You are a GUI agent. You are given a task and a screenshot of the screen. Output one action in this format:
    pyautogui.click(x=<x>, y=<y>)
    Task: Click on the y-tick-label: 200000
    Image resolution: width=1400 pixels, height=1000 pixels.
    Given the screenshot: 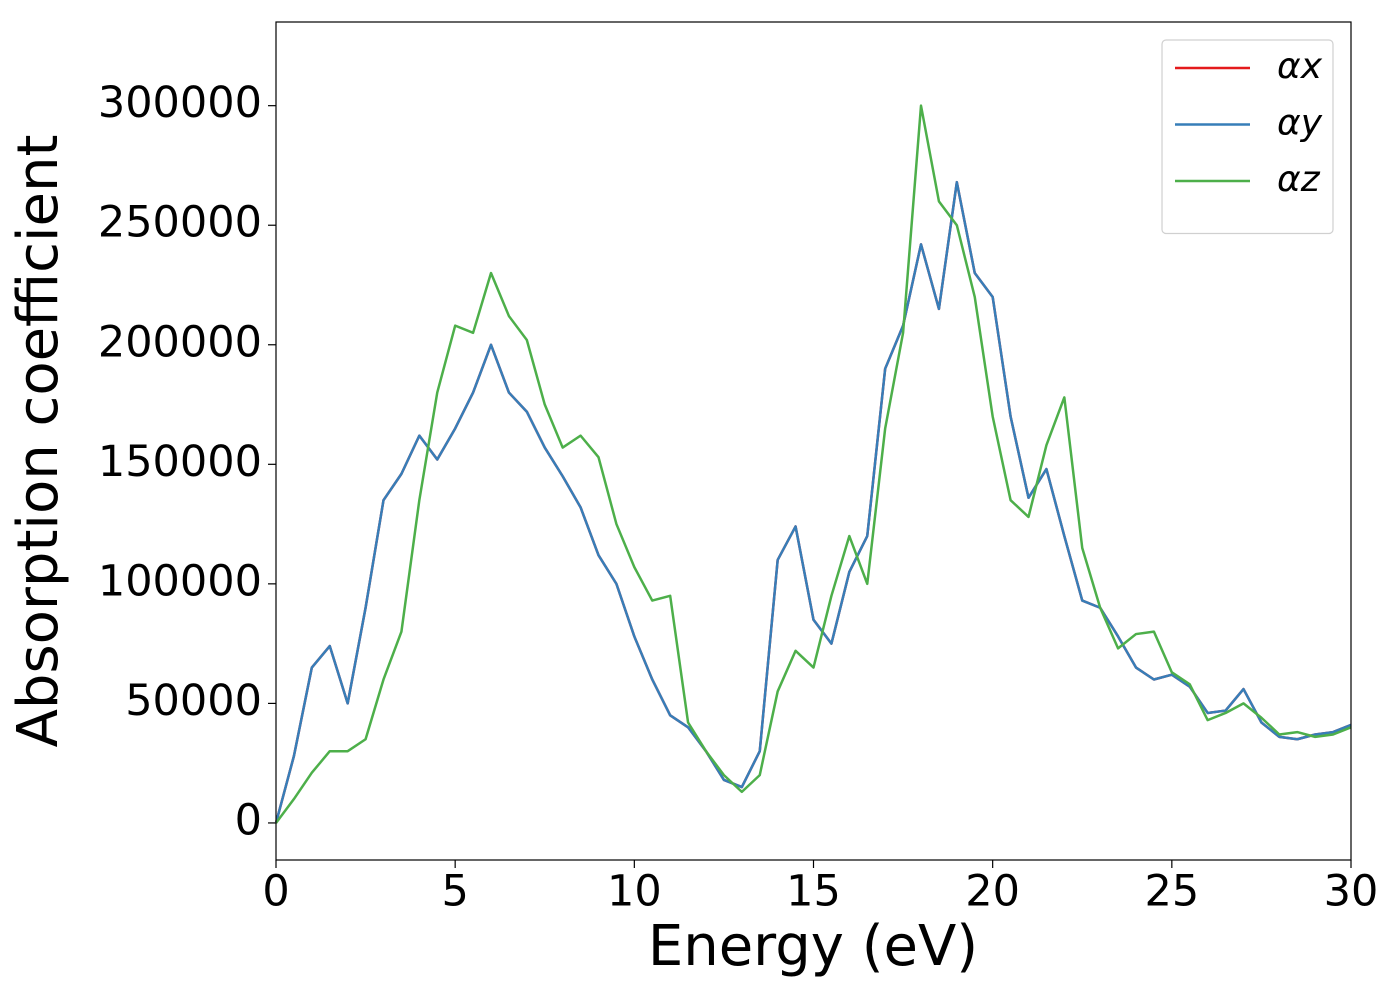 What is the action you would take?
    pyautogui.click(x=180, y=342)
    